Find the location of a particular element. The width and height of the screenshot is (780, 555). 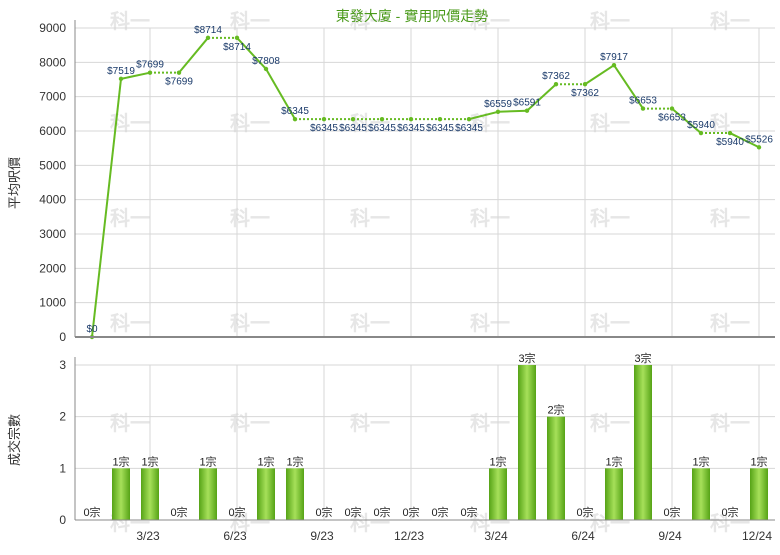

x-tick-label: 9/24 is located at coordinates (670, 536).